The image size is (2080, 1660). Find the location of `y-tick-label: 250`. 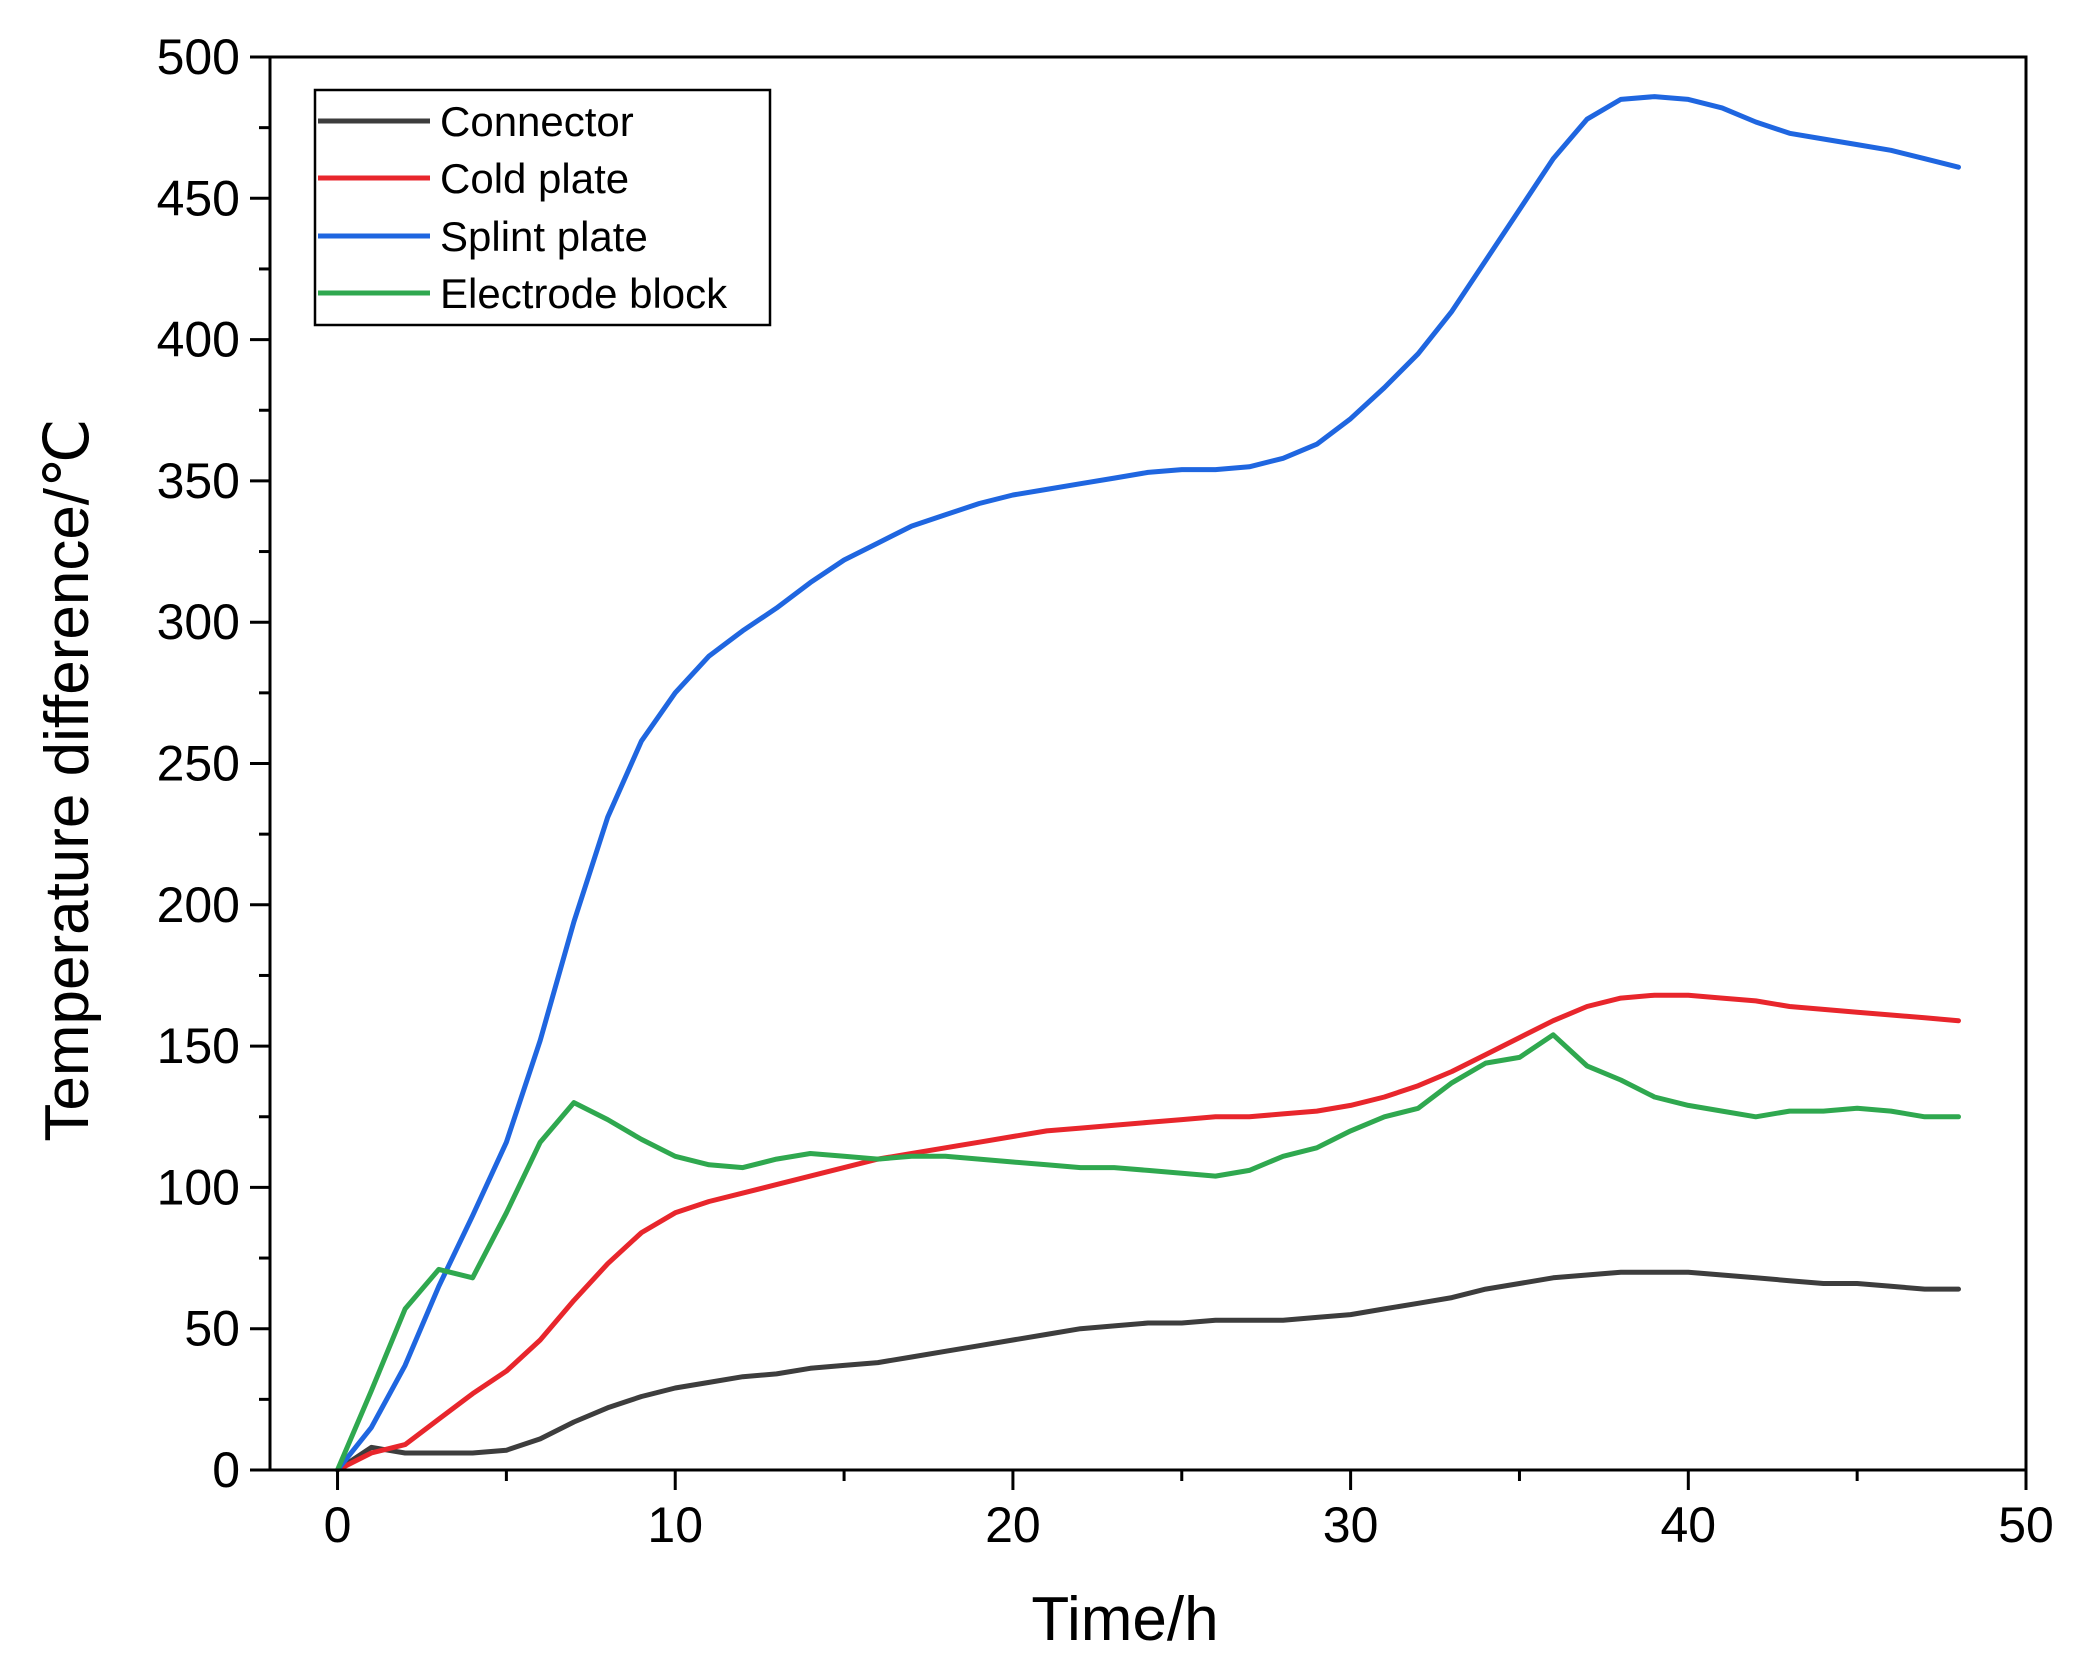

y-tick-label: 250 is located at coordinates (198, 764).